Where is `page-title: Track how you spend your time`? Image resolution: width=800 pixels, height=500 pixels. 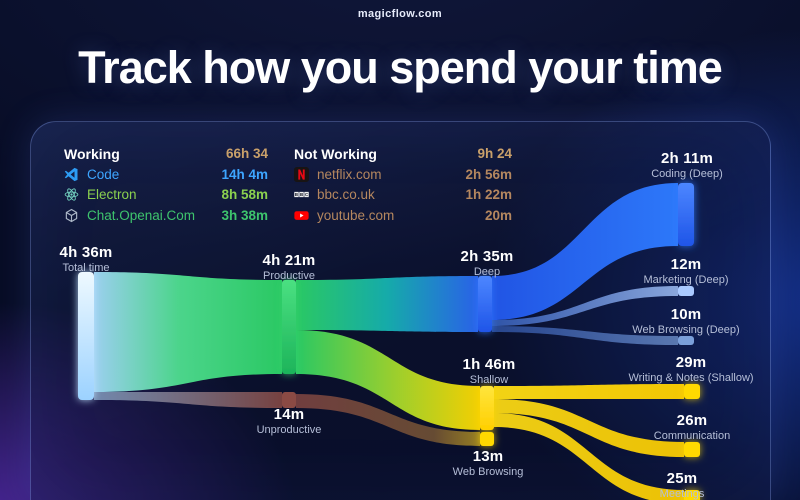 page-title: Track how you spend your time is located at coordinates (400, 67).